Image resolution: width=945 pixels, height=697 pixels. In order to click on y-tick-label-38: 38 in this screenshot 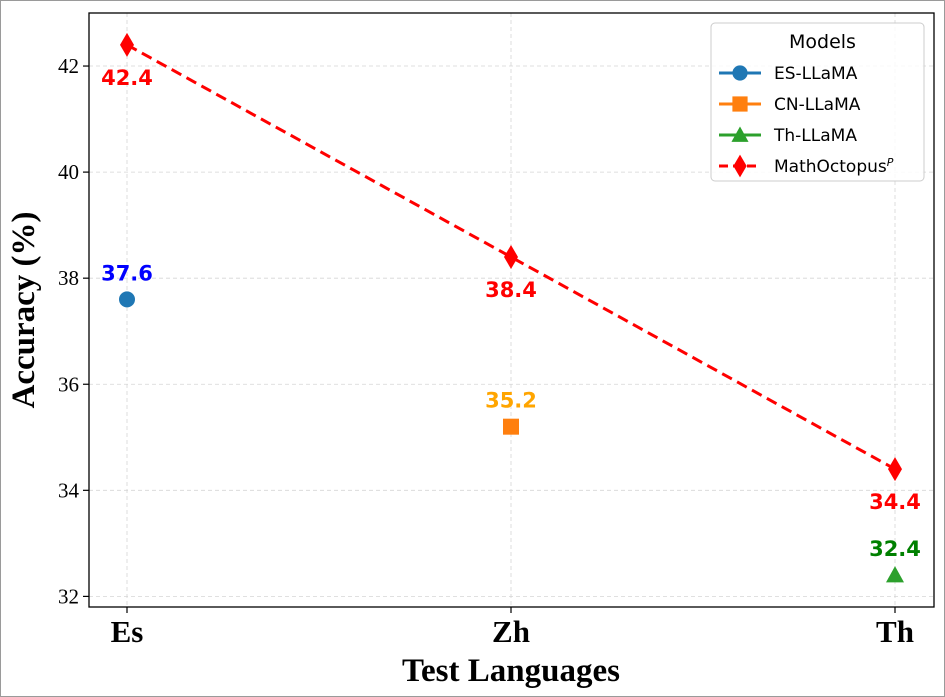, I will do `click(68, 278)`.